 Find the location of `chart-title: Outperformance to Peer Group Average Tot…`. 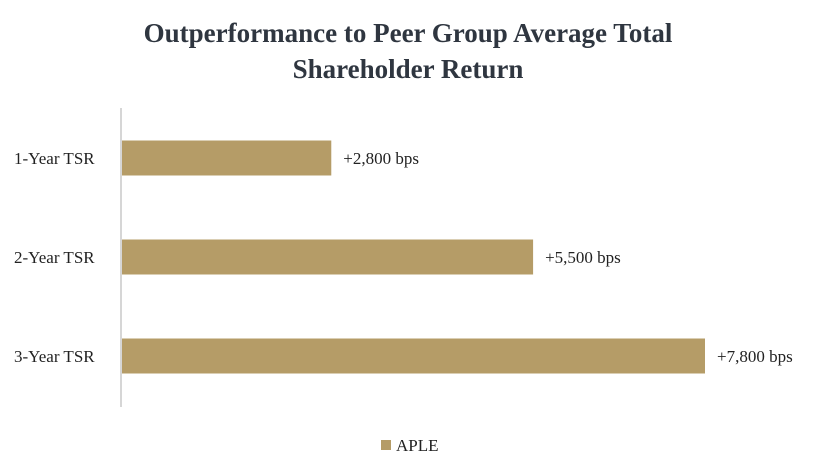

chart-title: Outperformance to Peer Group Average Tot… is located at coordinates (408, 51).